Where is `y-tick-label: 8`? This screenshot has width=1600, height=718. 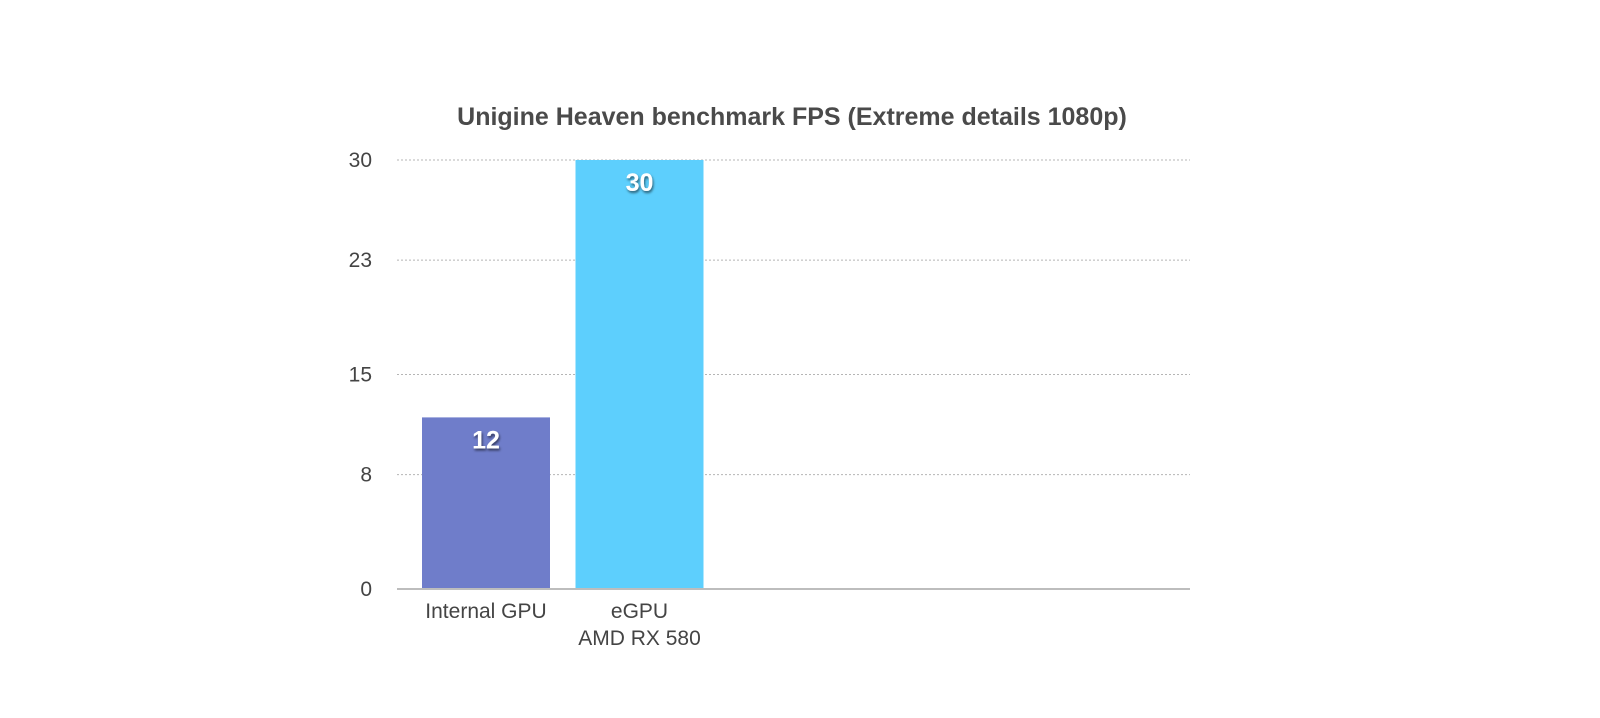 y-tick-label: 8 is located at coordinates (366, 475).